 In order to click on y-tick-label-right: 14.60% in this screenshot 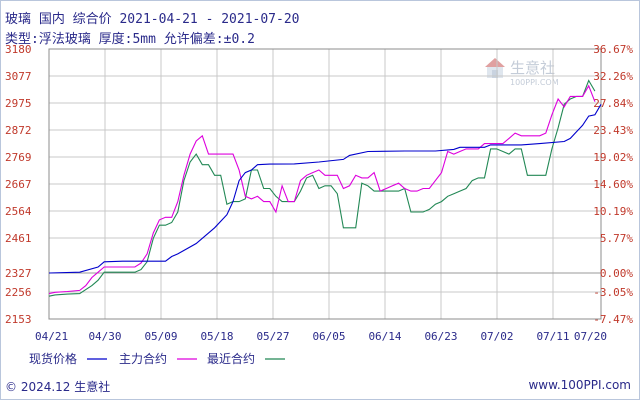, I will do `click(613, 184)`.